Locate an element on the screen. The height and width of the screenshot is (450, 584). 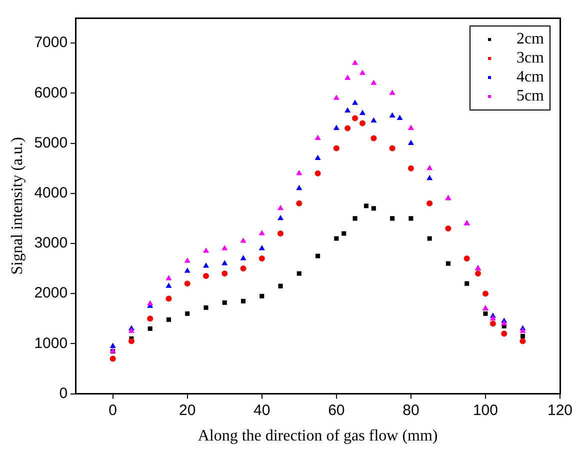
x-tick-label: 40 is located at coordinates (262, 410).